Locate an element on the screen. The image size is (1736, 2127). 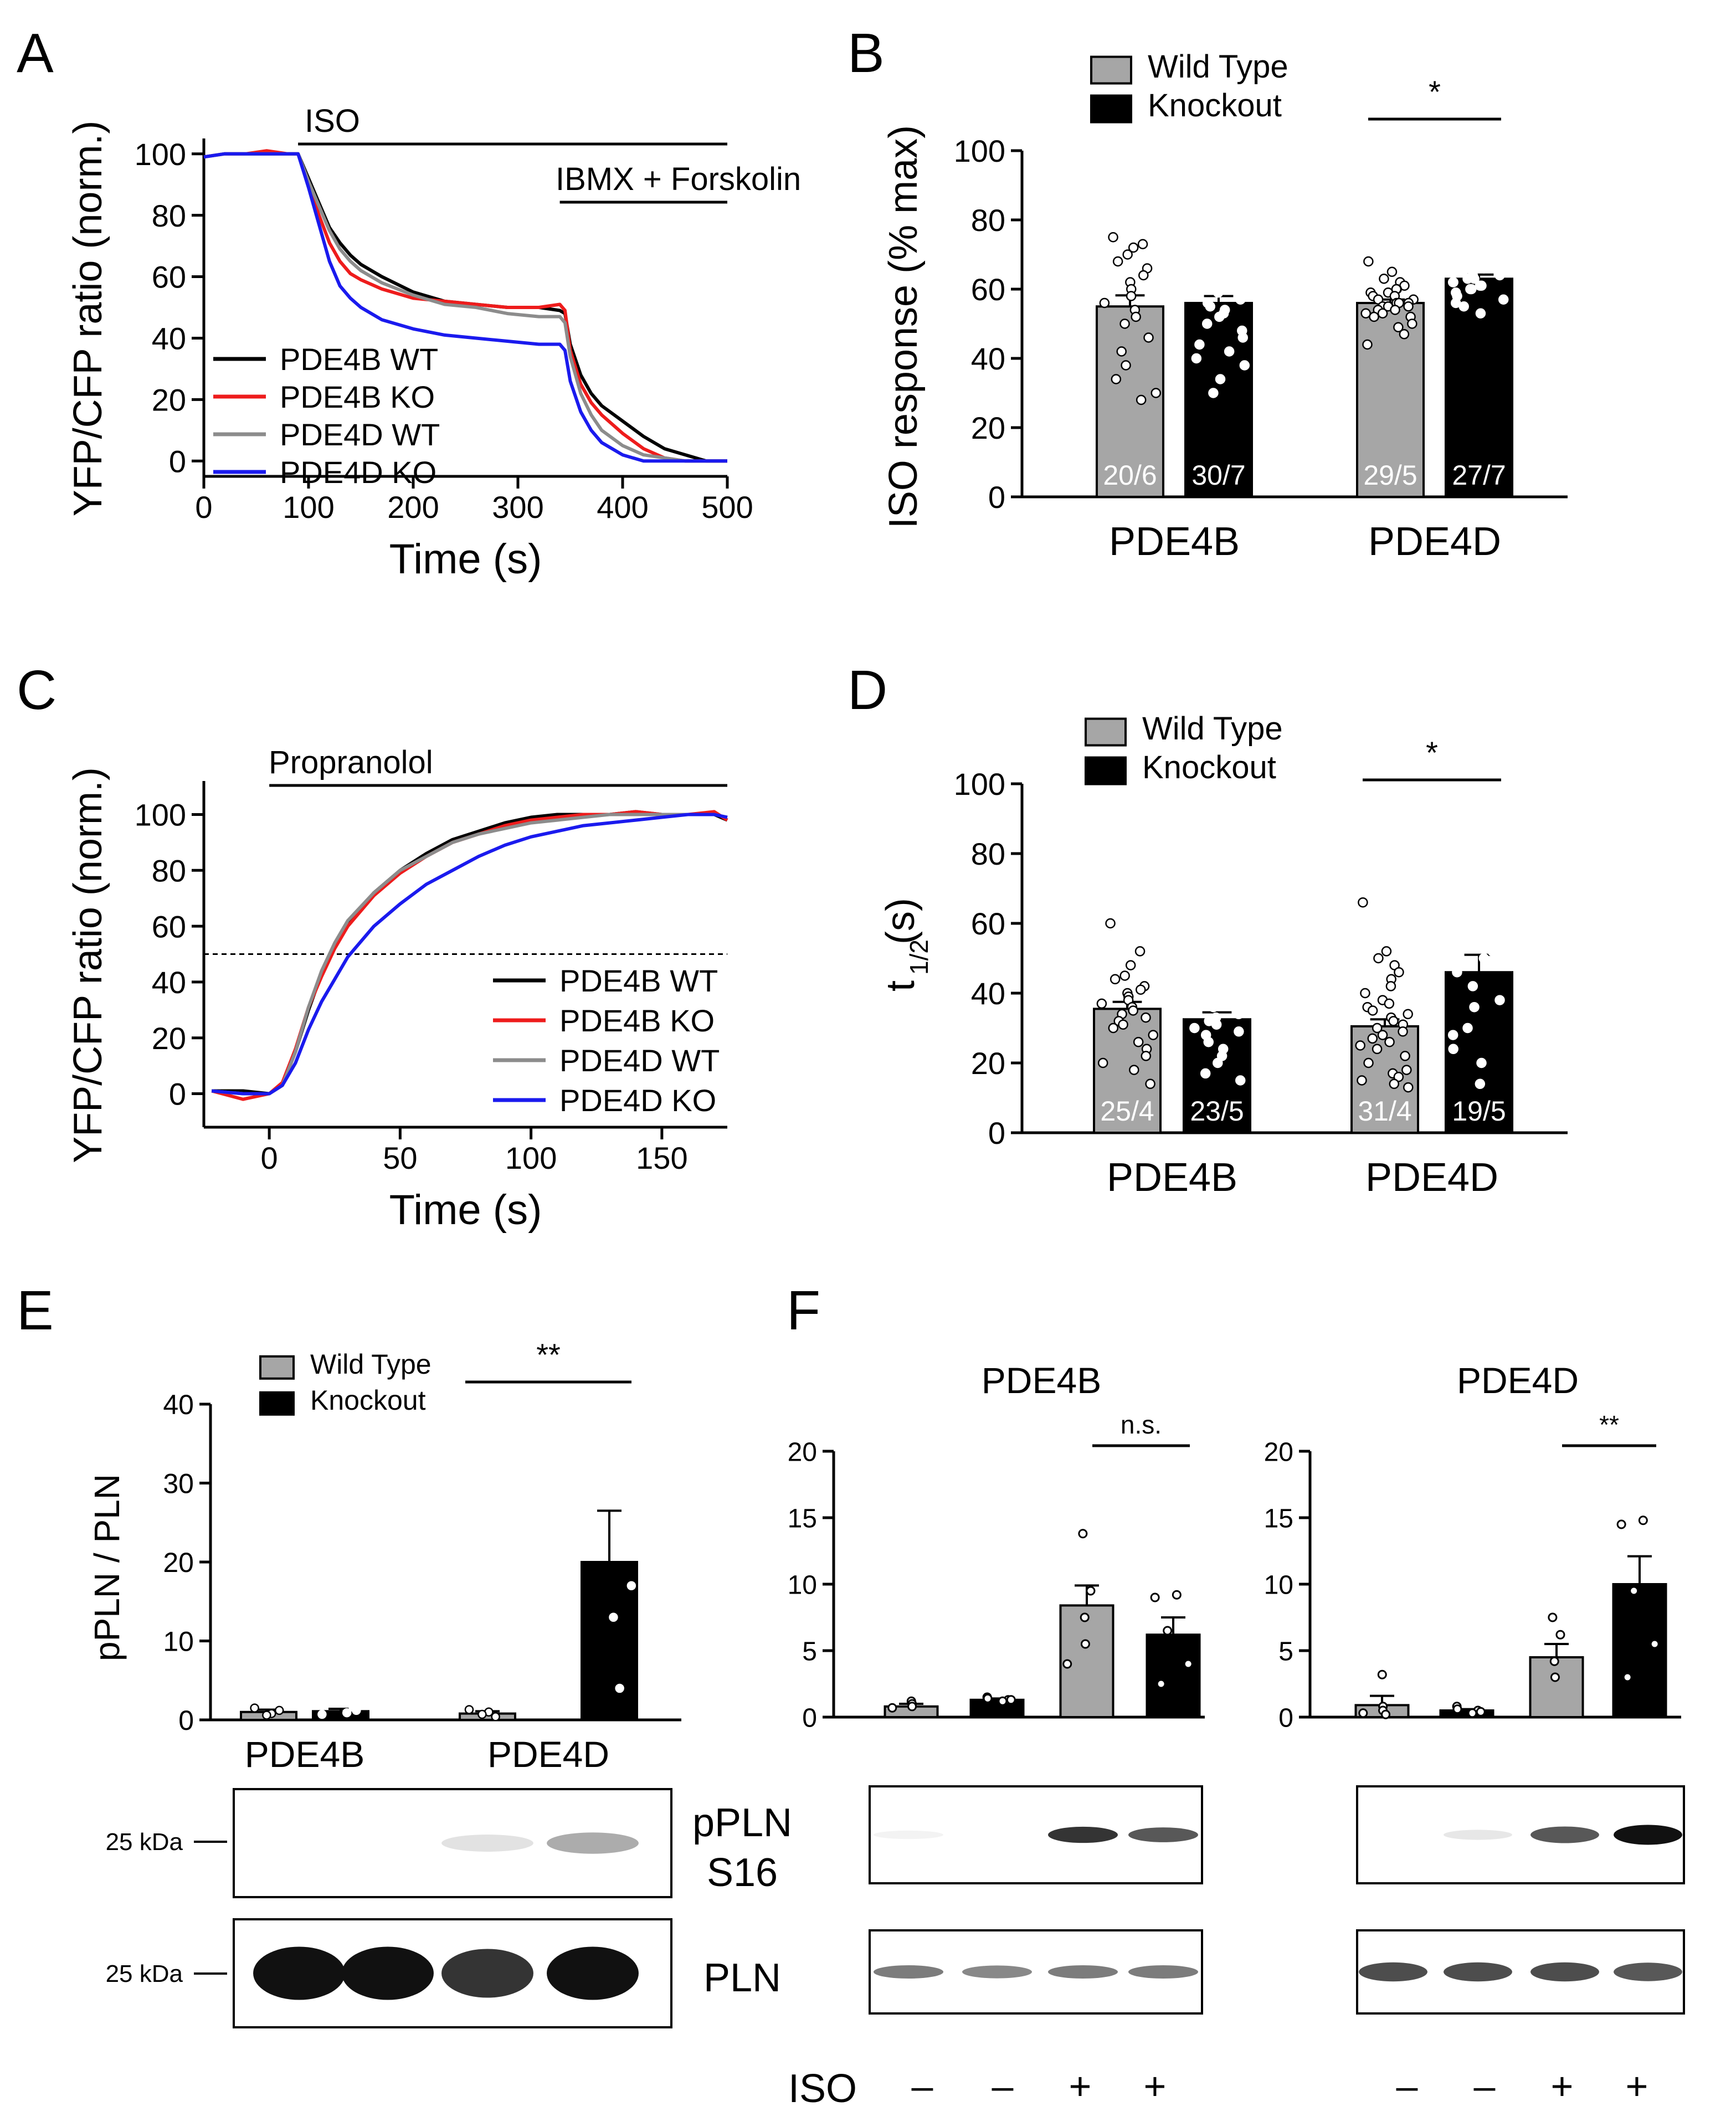
blot-row-label-pln: PLN is located at coordinates (742, 1978).